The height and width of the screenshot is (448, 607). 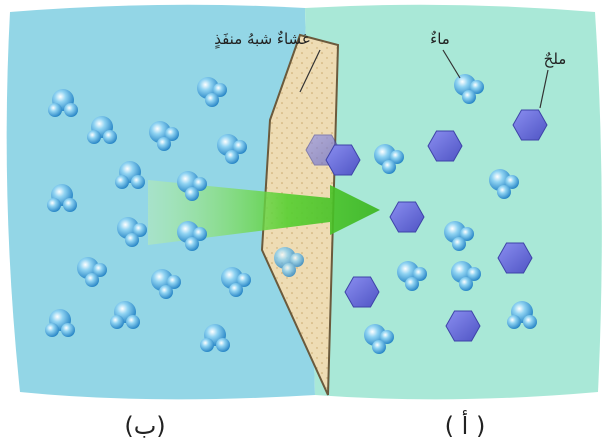 What do you see at coordinates (144, 426) in the screenshot?
I see `side-b-label: (ب)` at bounding box center [144, 426].